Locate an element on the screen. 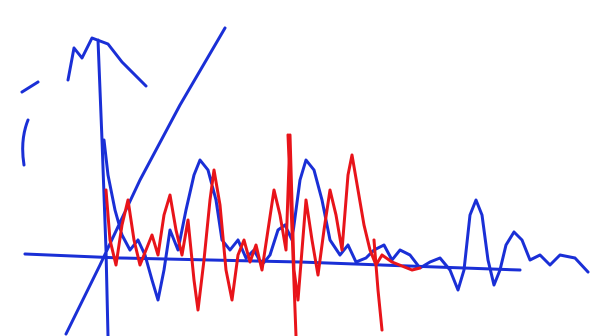 The width and height of the screenshot is (592, 336). y-axis-stroke is located at coordinates (103, 187).